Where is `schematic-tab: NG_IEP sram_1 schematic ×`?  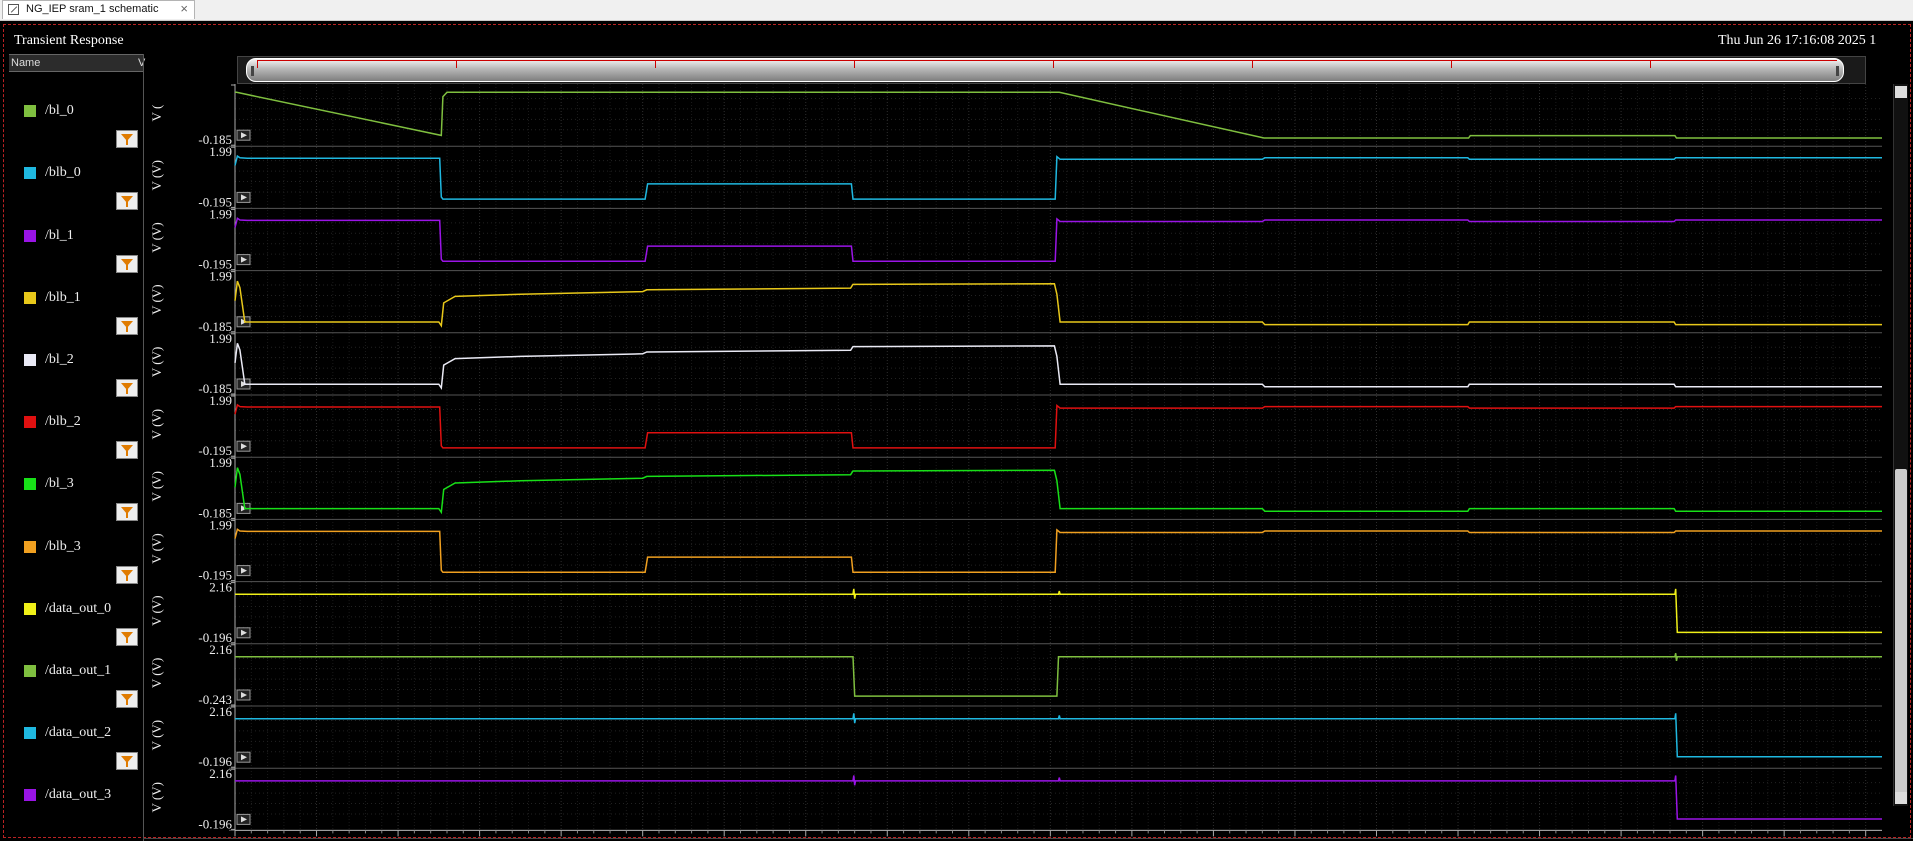
schematic-tab: NG_IEP sram_1 schematic × is located at coordinates (98, 9).